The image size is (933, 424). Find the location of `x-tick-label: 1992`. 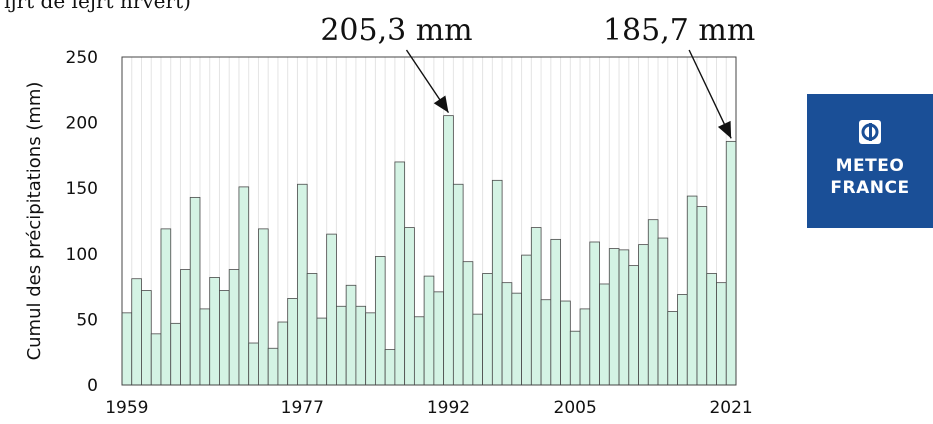

x-tick-label: 1992 is located at coordinates (448, 408).